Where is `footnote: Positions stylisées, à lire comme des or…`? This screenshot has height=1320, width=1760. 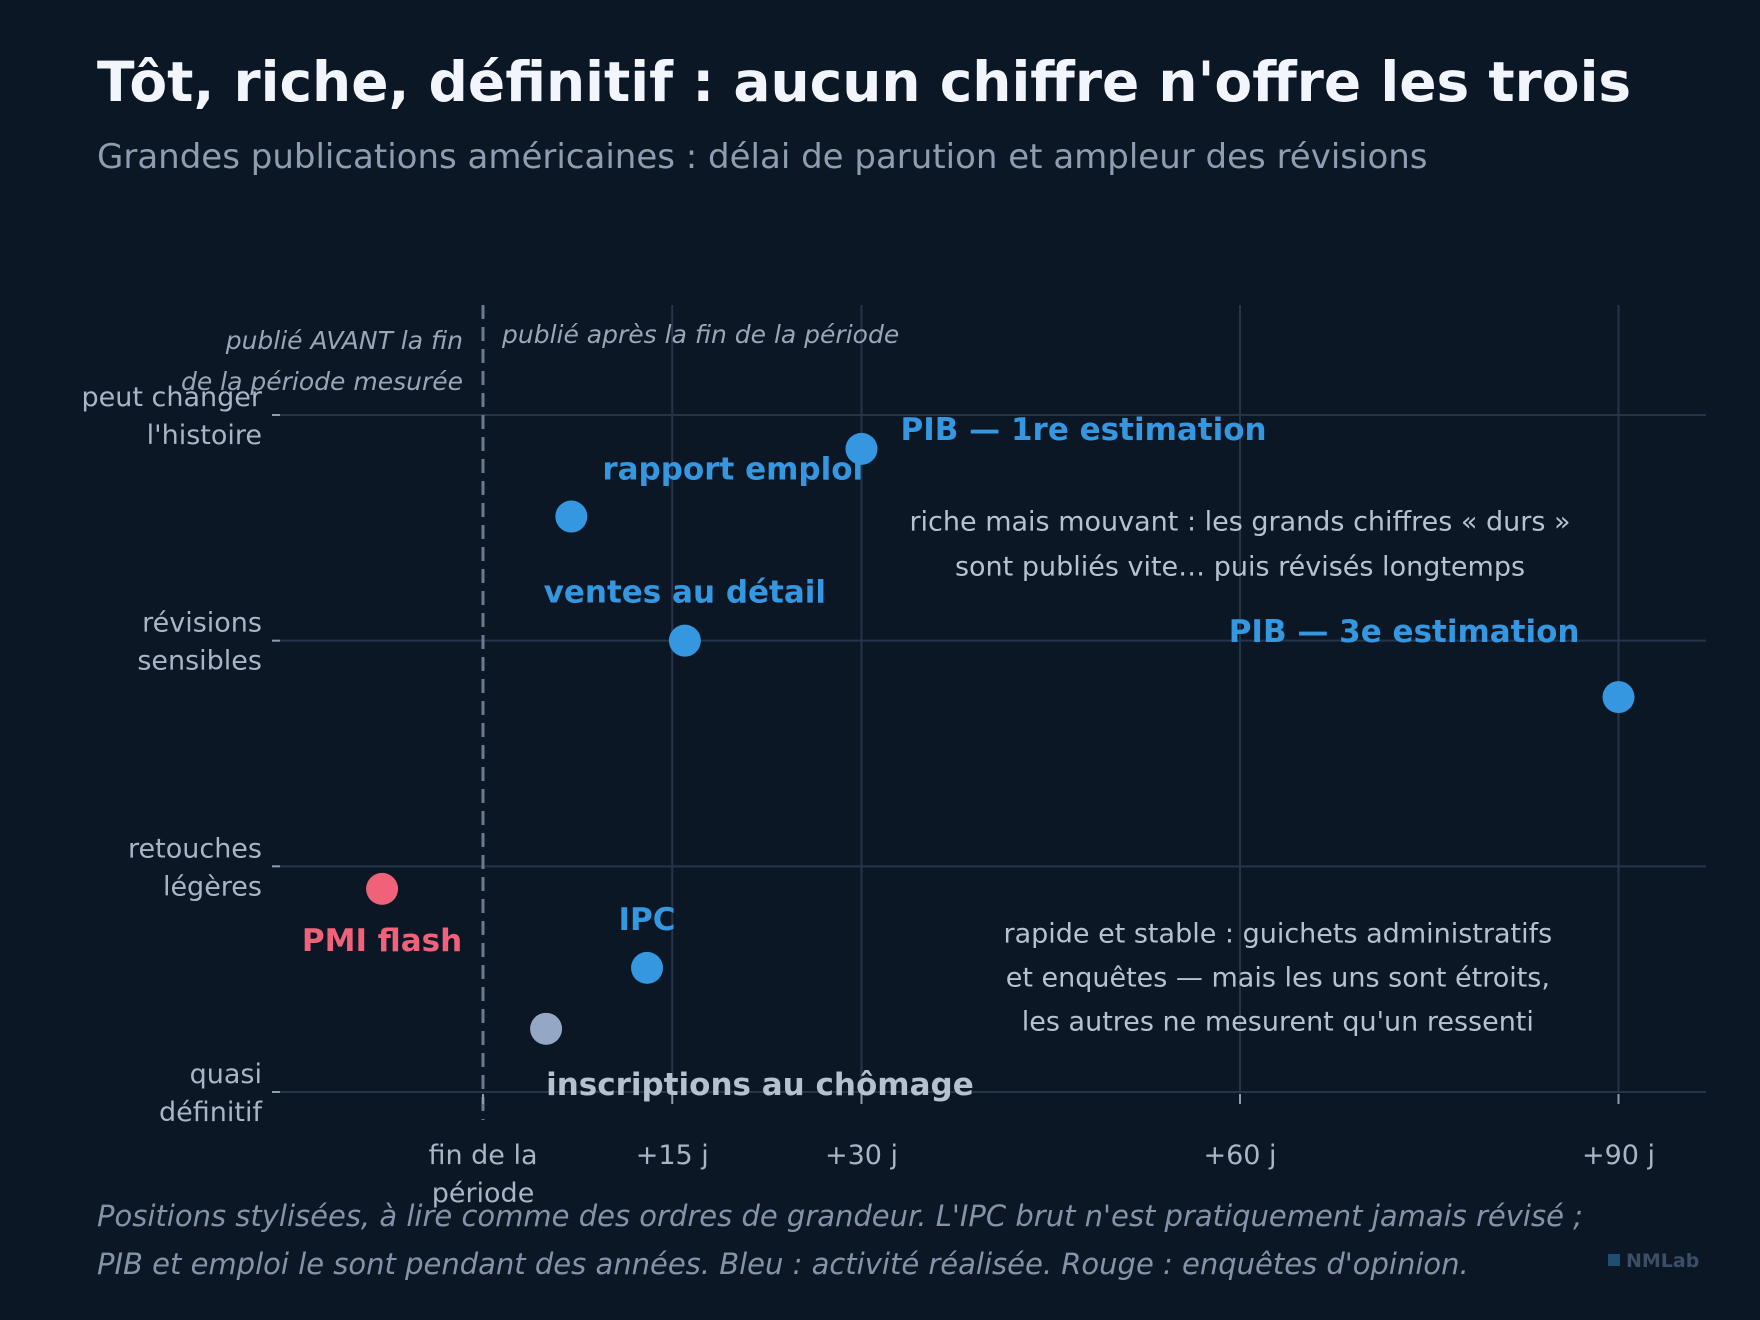 footnote: Positions stylisées, à lire comme des or… is located at coordinates (877, 1240).